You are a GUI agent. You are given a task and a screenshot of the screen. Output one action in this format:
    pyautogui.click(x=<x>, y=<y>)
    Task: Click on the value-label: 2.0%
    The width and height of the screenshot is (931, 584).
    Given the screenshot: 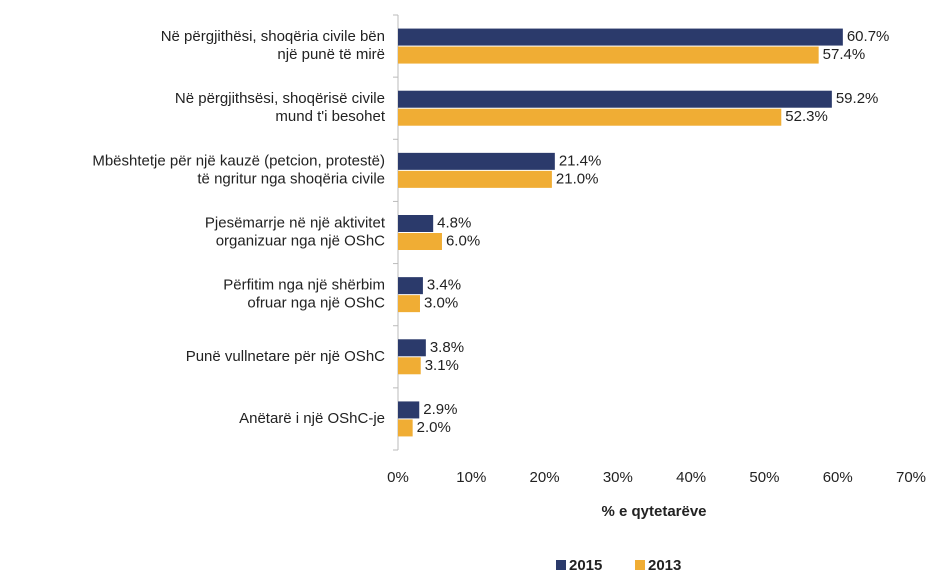 What is the action you would take?
    pyautogui.click(x=434, y=427)
    